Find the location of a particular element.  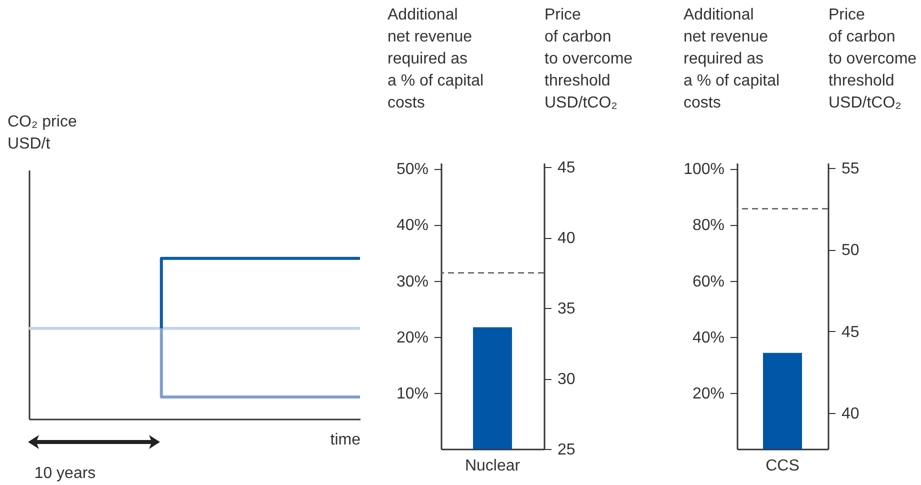

y2-tick-label: 35 is located at coordinates (567, 309).